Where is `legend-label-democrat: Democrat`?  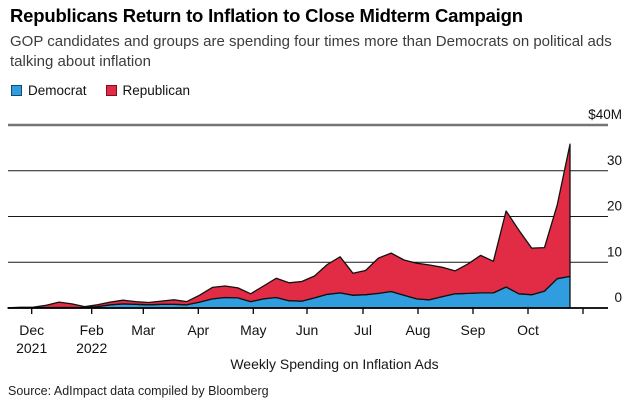
legend-label-democrat: Democrat is located at coordinates (57, 90).